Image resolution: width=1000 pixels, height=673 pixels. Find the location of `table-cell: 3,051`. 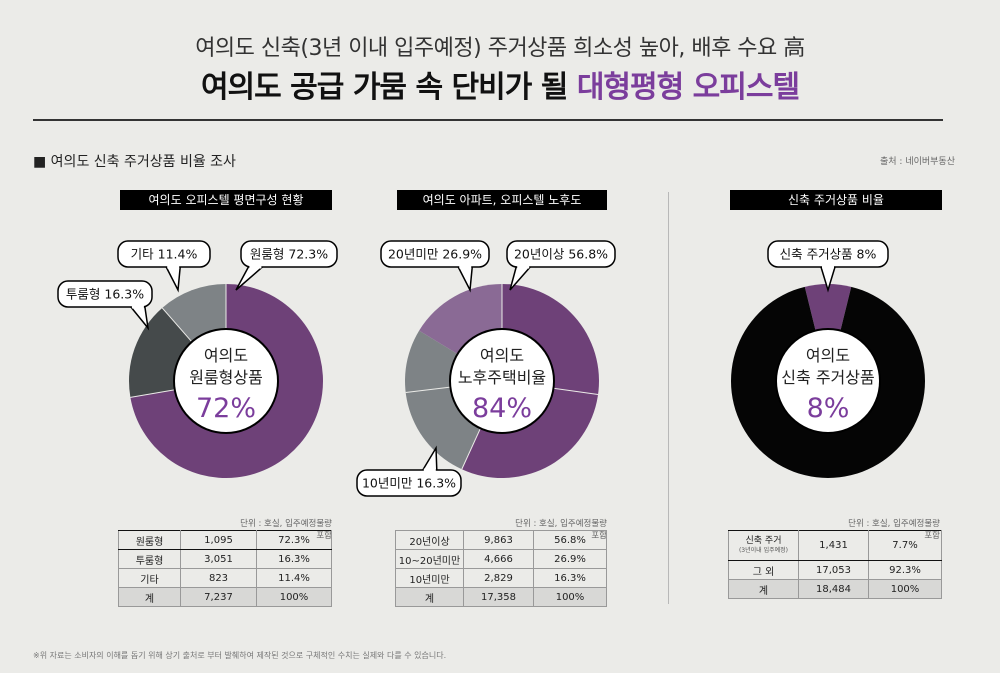

table-cell: 3,051 is located at coordinates (218, 559).